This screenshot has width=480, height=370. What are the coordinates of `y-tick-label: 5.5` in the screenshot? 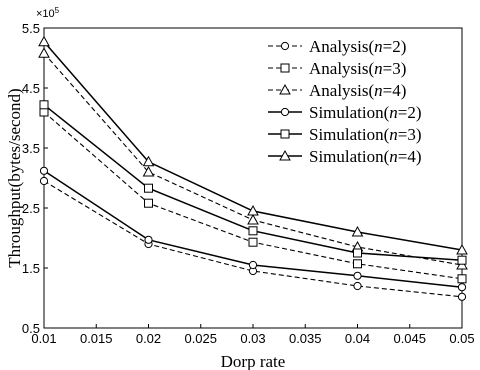 It's located at (31, 28).